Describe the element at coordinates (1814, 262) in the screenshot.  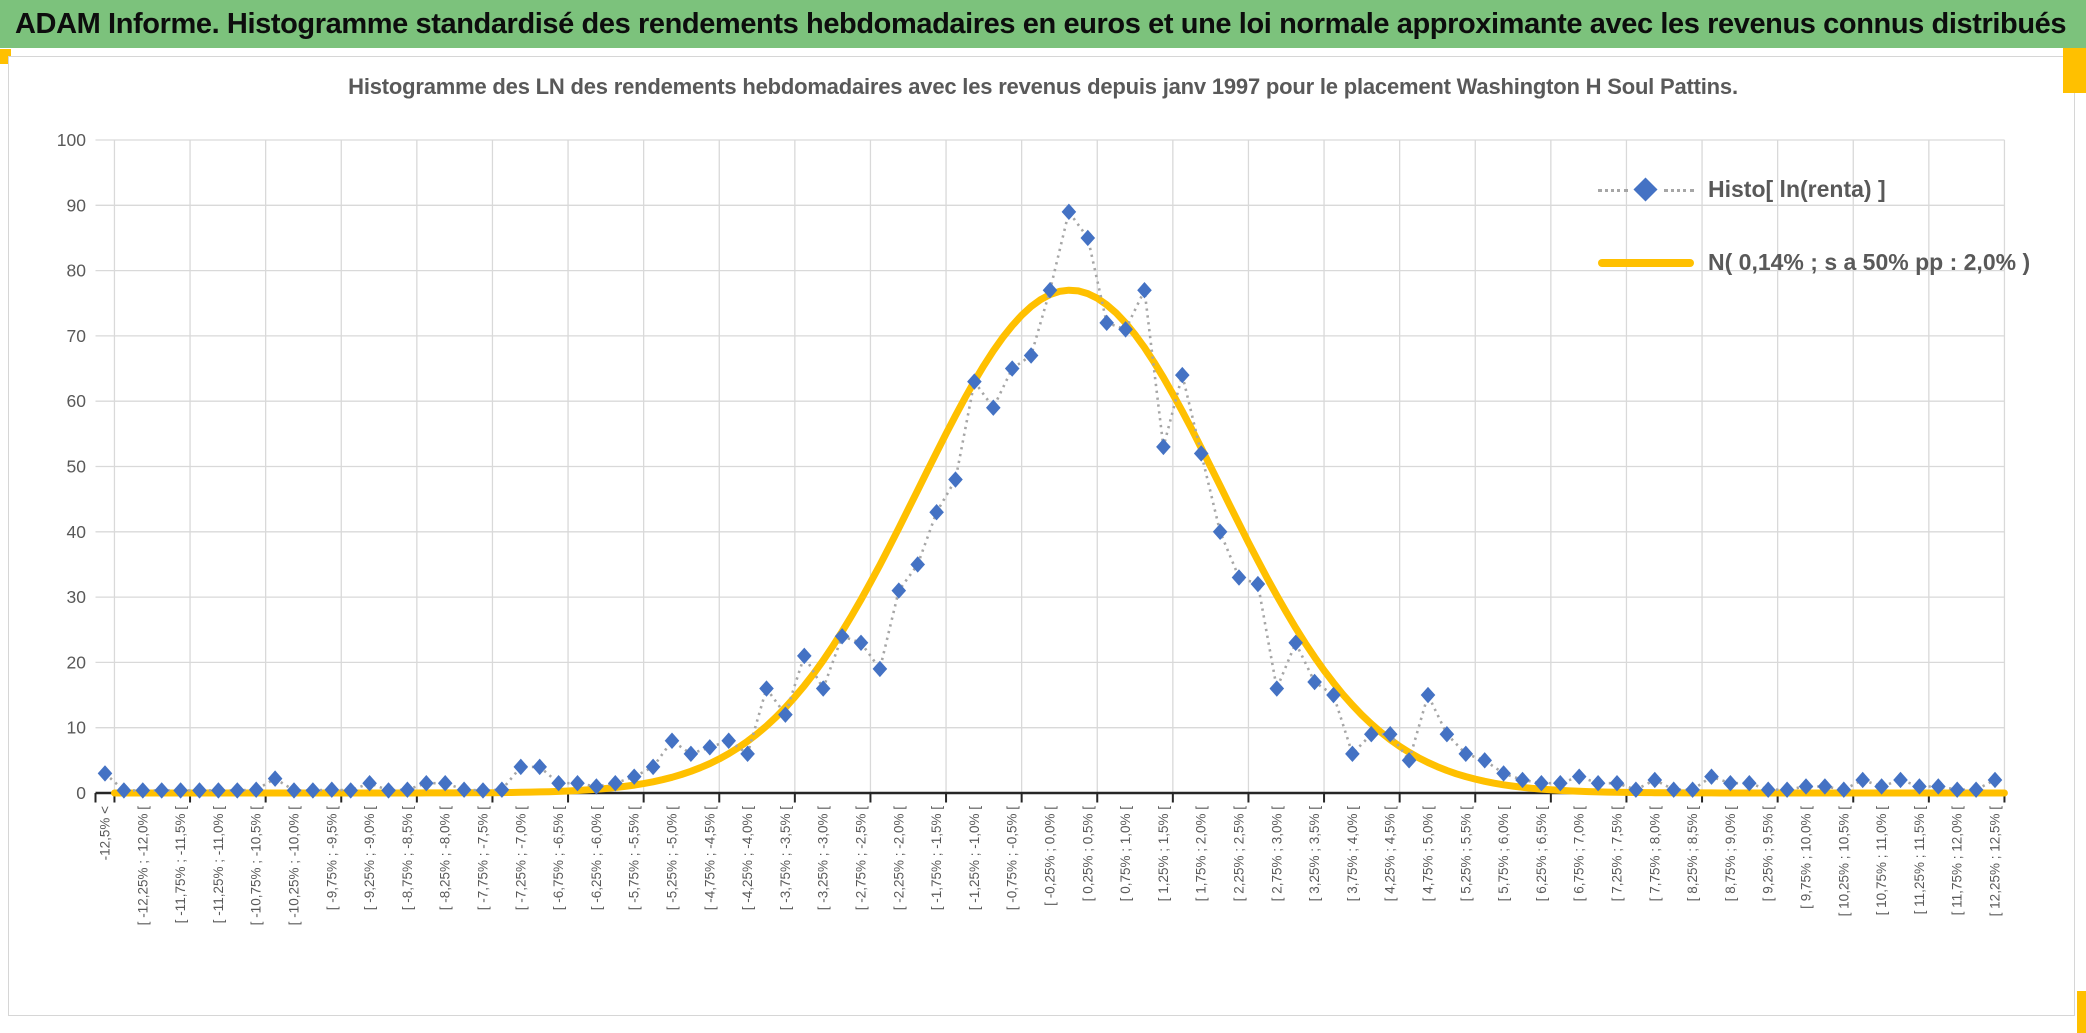
I see `legend-entry-normal-curve: N( 0,14% ; s a 50% pp : 2,0% )` at that location.